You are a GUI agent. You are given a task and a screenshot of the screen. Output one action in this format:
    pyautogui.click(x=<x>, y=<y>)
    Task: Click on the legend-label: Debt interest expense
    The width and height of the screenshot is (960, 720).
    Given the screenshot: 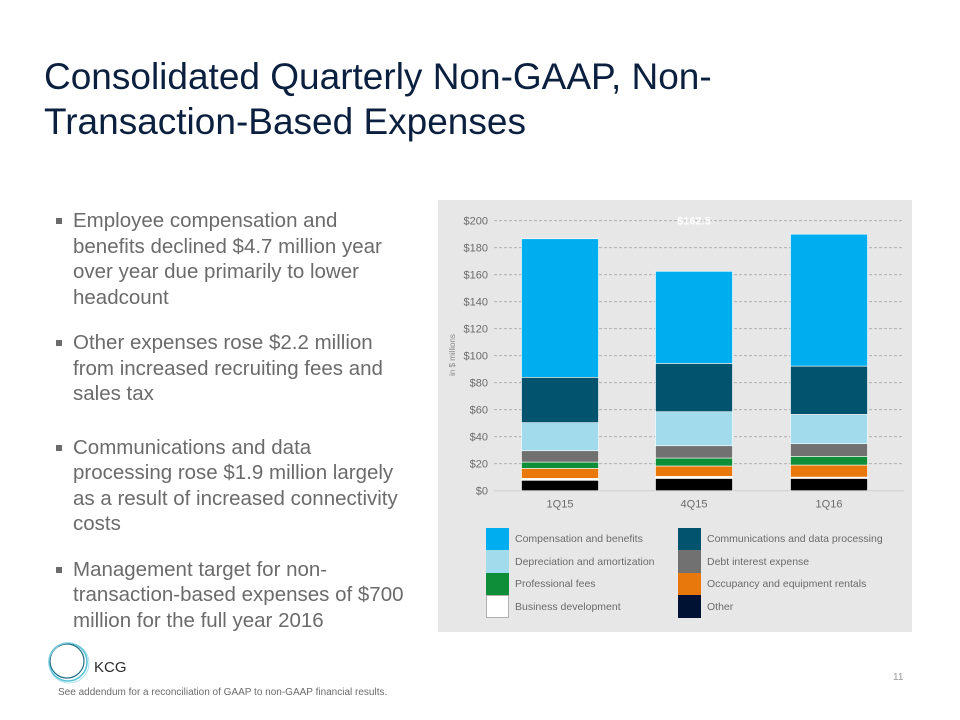 What is the action you would take?
    pyautogui.click(x=758, y=561)
    